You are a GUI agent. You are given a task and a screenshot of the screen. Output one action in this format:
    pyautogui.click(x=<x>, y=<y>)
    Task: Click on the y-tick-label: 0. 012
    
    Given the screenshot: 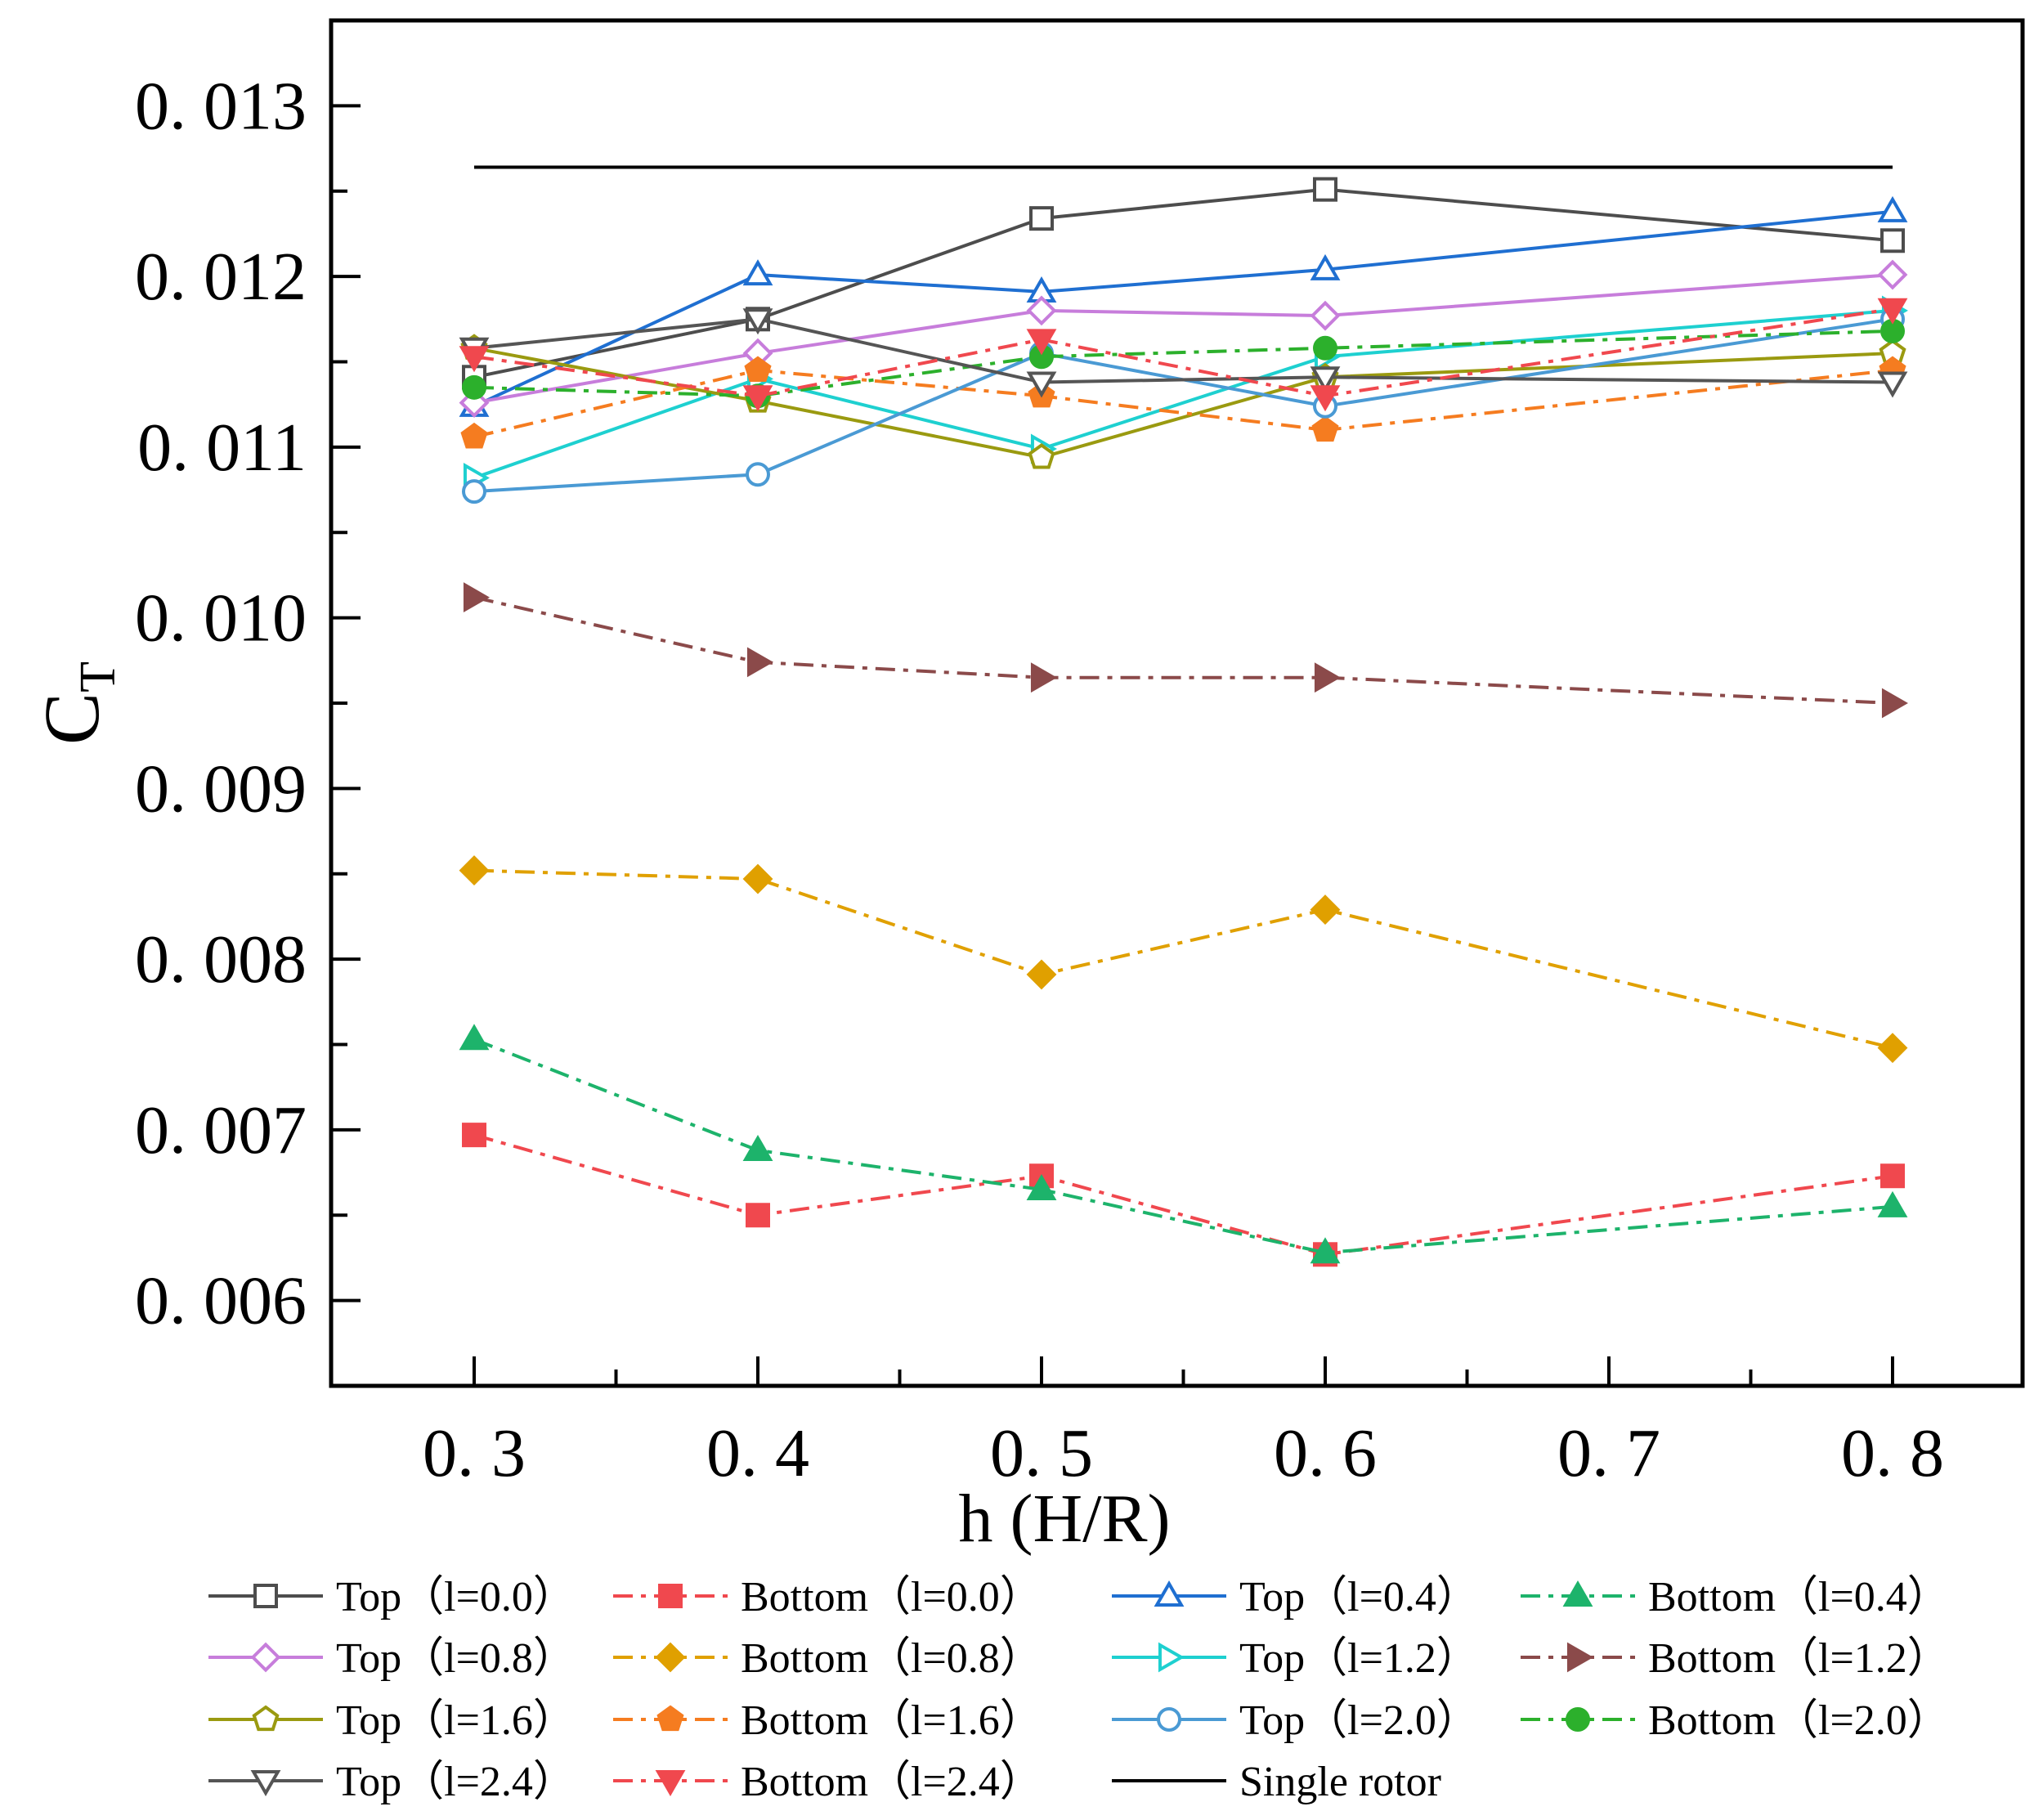 What is the action you would take?
    pyautogui.click(x=221, y=277)
    